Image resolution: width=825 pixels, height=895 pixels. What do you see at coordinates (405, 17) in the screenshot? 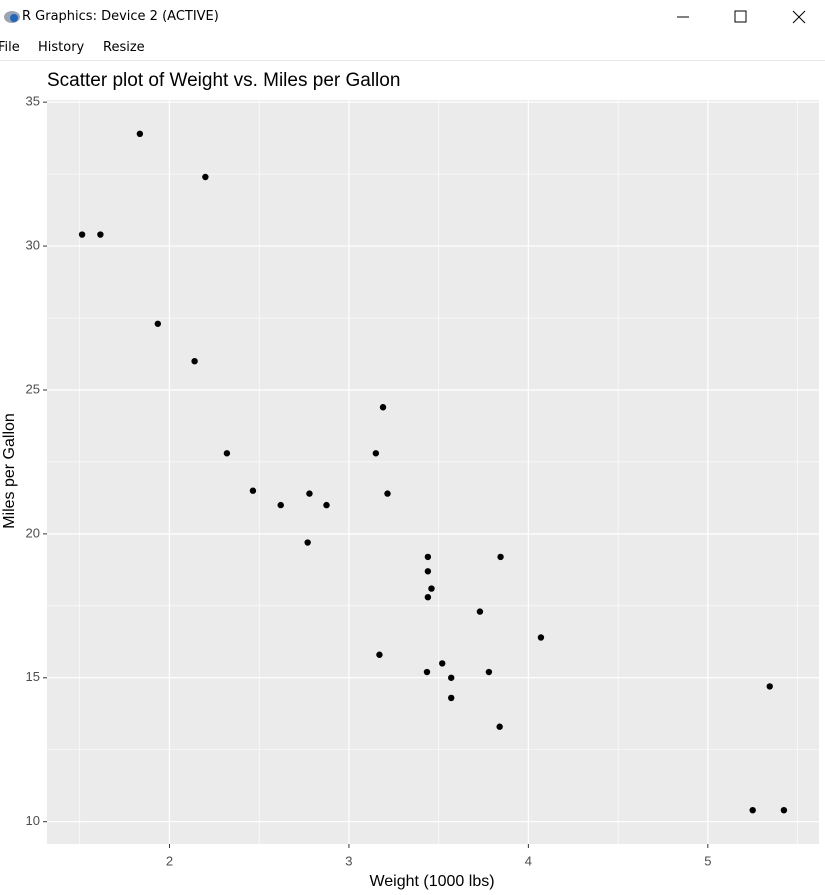
I see `title-bar-icons` at bounding box center [405, 17].